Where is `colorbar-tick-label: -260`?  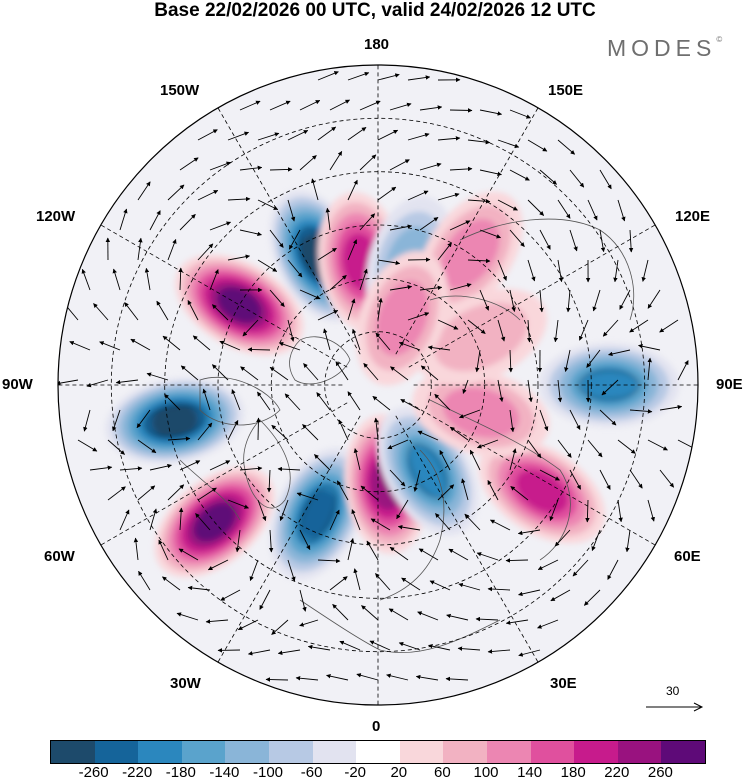 colorbar-tick-label: -260 is located at coordinates (94, 772).